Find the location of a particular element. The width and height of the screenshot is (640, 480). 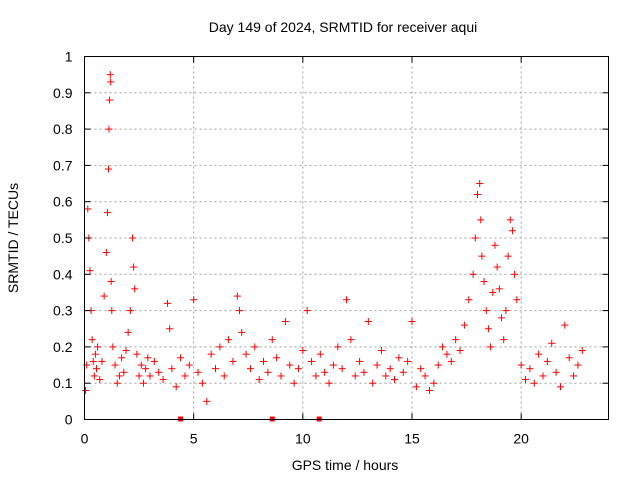

y-tick-label: 0.4 is located at coordinates (63, 274).